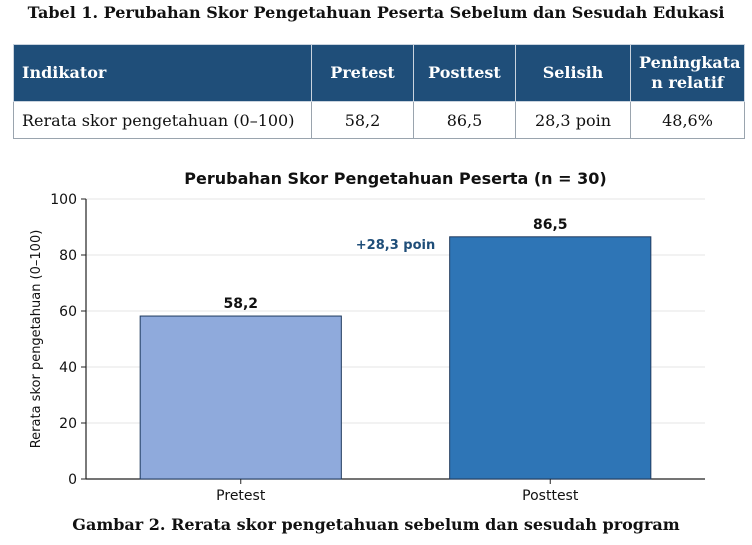 Image resolution: width=752 pixels, height=545 pixels. I want to click on cell-pretest: 58,2, so click(362, 120).